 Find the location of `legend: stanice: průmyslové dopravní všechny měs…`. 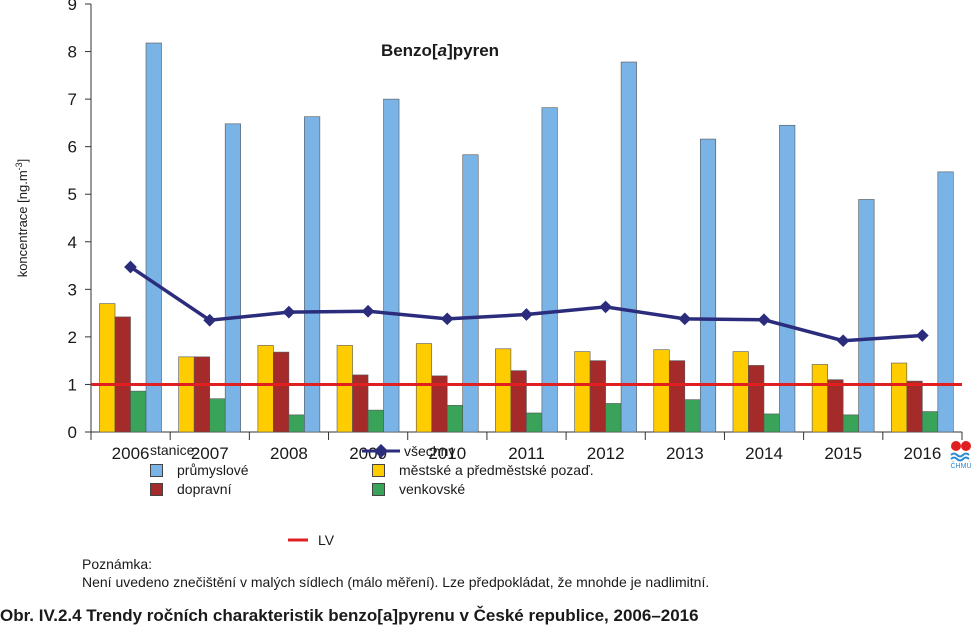

legend: stanice: průmyslové dopravní všechny měs… is located at coordinates (372, 495).